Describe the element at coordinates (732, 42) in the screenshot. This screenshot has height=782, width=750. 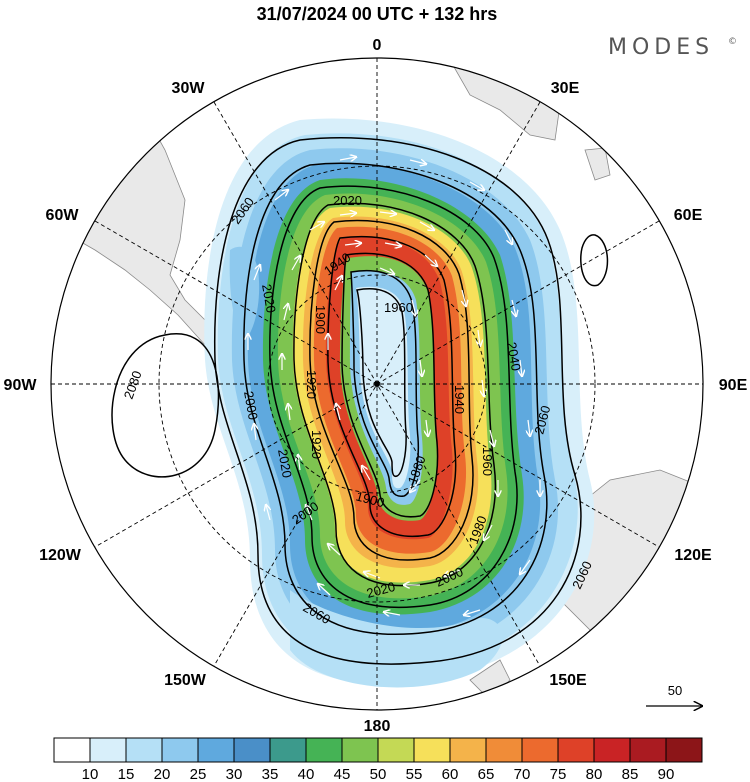
I see `brand-copyright-mark: ©` at that location.